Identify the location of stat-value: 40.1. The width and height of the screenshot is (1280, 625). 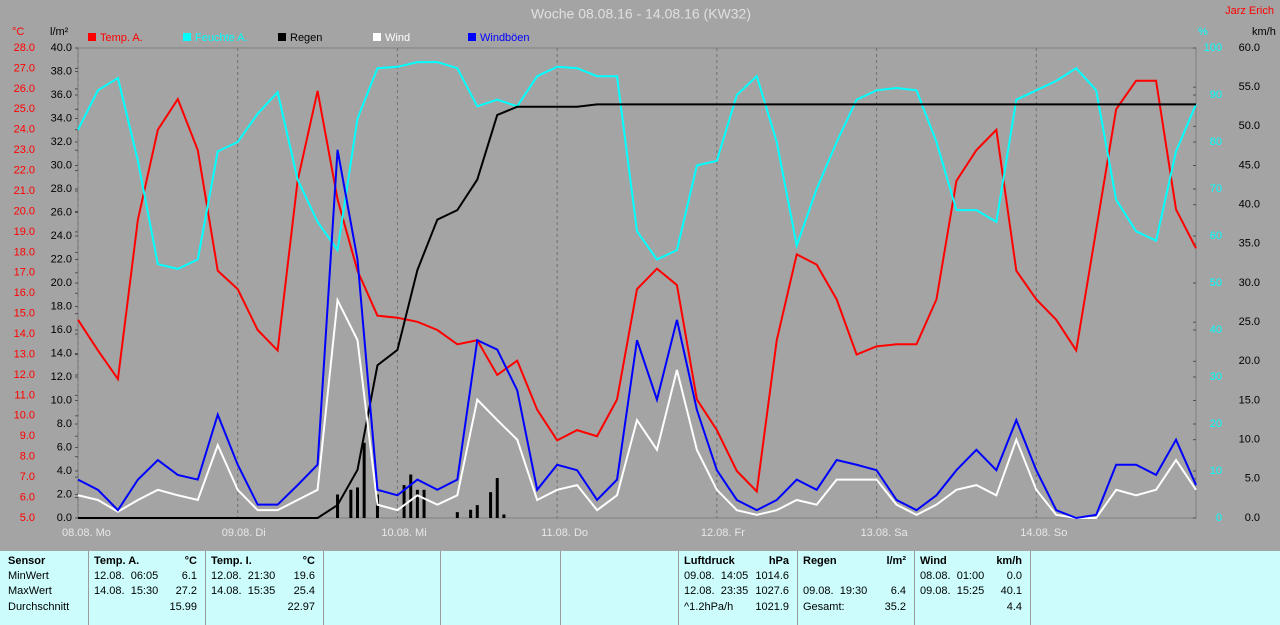
(1011, 591).